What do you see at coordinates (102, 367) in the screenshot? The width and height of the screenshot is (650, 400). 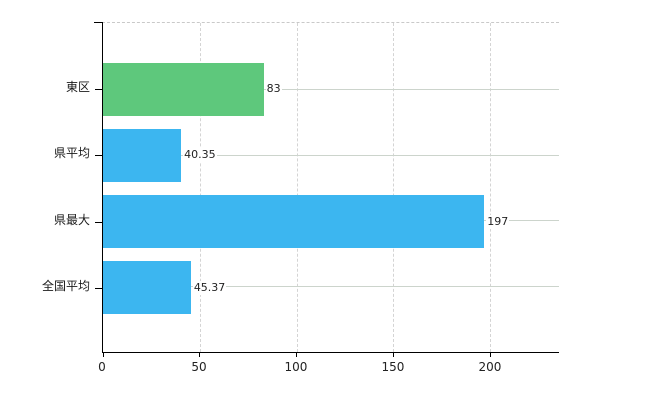 I see `x-axis-tick-label: 0` at bounding box center [102, 367].